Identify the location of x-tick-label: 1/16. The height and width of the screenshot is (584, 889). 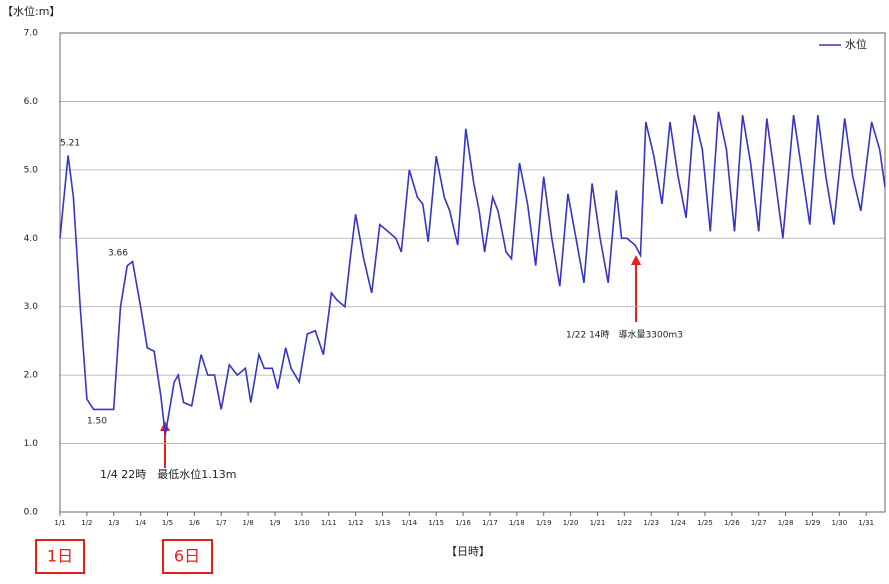
(463, 523).